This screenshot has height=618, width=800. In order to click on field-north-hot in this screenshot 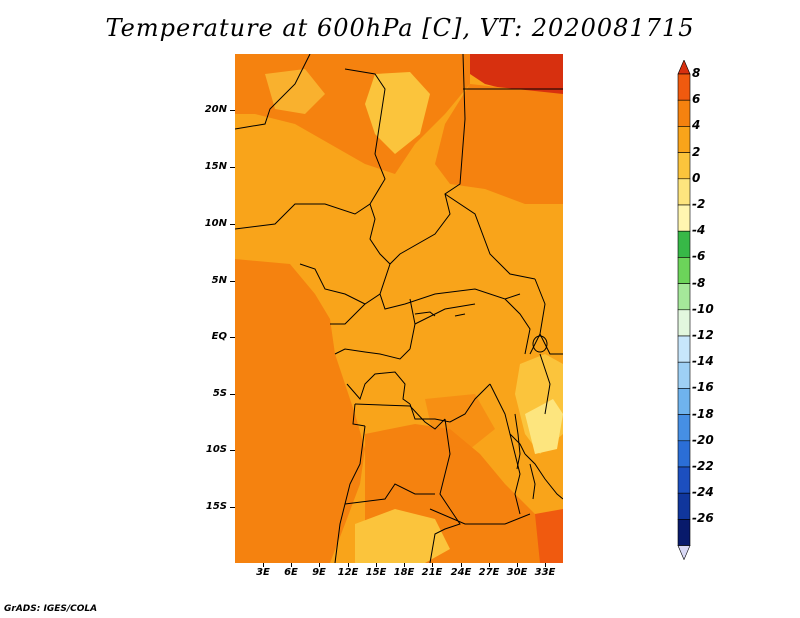, I will do `click(516, 74)`.